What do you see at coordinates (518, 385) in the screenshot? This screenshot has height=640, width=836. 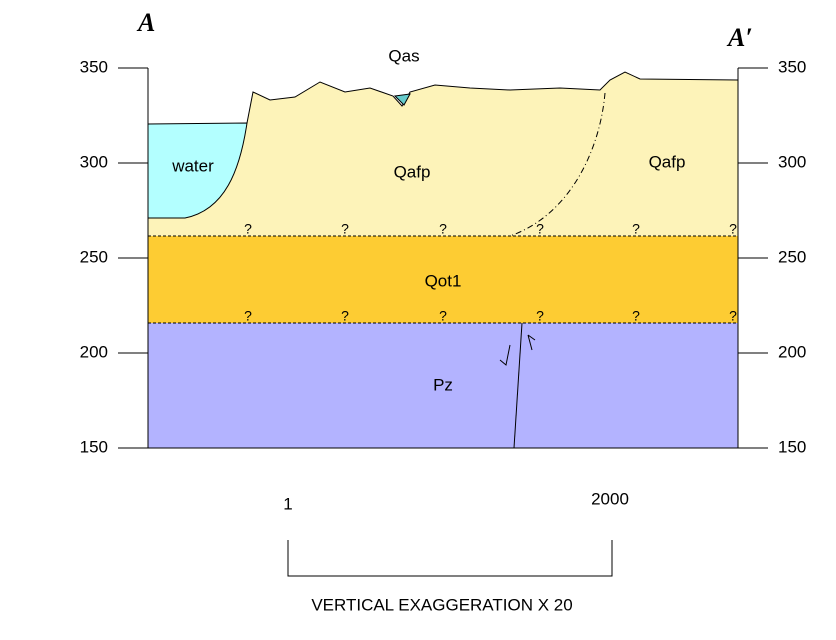 I see `fault` at bounding box center [518, 385].